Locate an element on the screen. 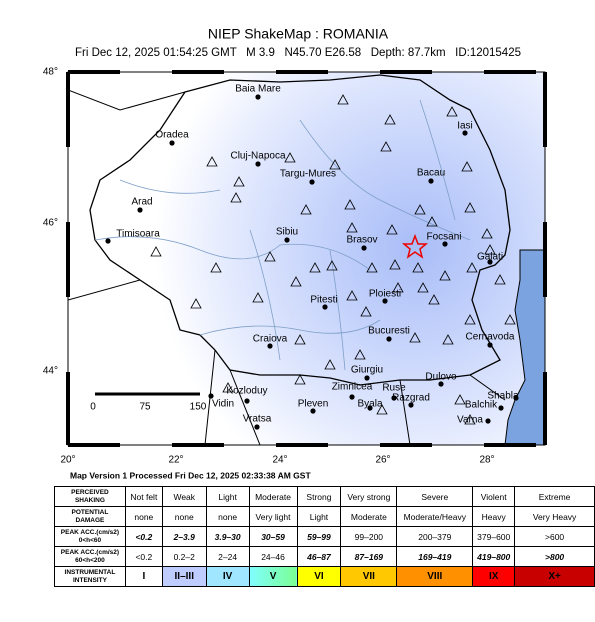  legend-cell: 3.9–30 is located at coordinates (227, 536).